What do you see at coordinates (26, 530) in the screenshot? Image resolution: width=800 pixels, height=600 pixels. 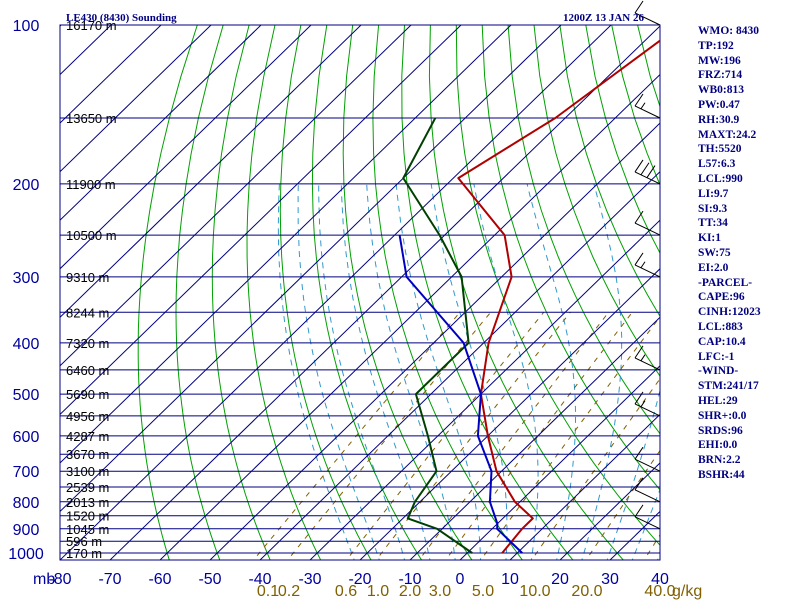 I see `pressure-tick-label: 900` at bounding box center [26, 530].